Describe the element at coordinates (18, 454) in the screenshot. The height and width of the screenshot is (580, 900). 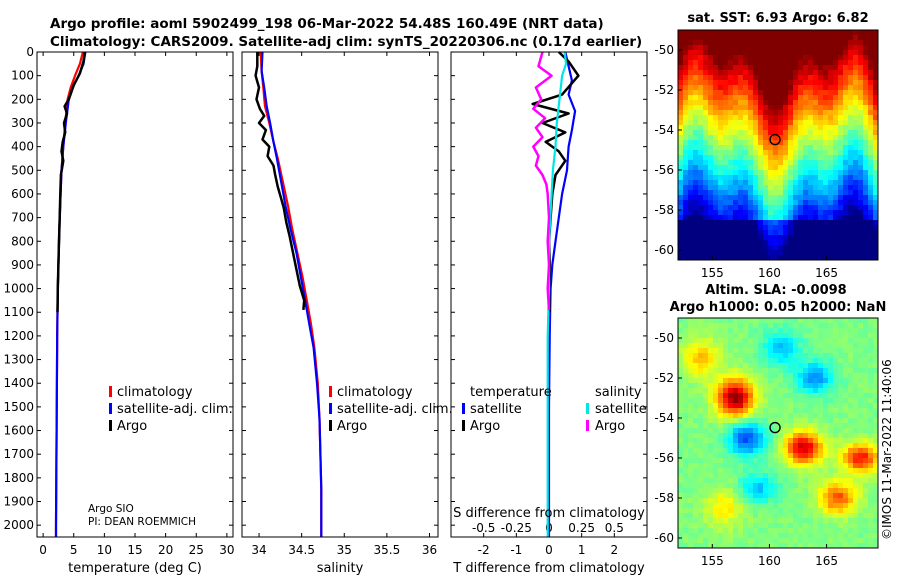
I see `depth-tick-label: 1700` at that location.